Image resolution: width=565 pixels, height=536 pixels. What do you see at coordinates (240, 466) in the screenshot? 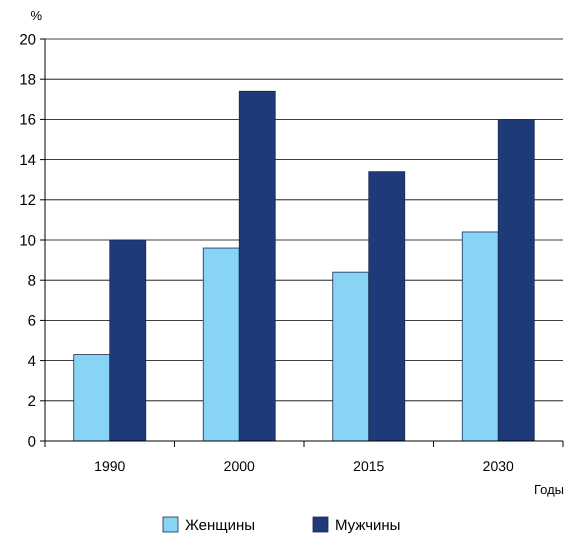
I see `x-tick-label: 2000` at bounding box center [240, 466].